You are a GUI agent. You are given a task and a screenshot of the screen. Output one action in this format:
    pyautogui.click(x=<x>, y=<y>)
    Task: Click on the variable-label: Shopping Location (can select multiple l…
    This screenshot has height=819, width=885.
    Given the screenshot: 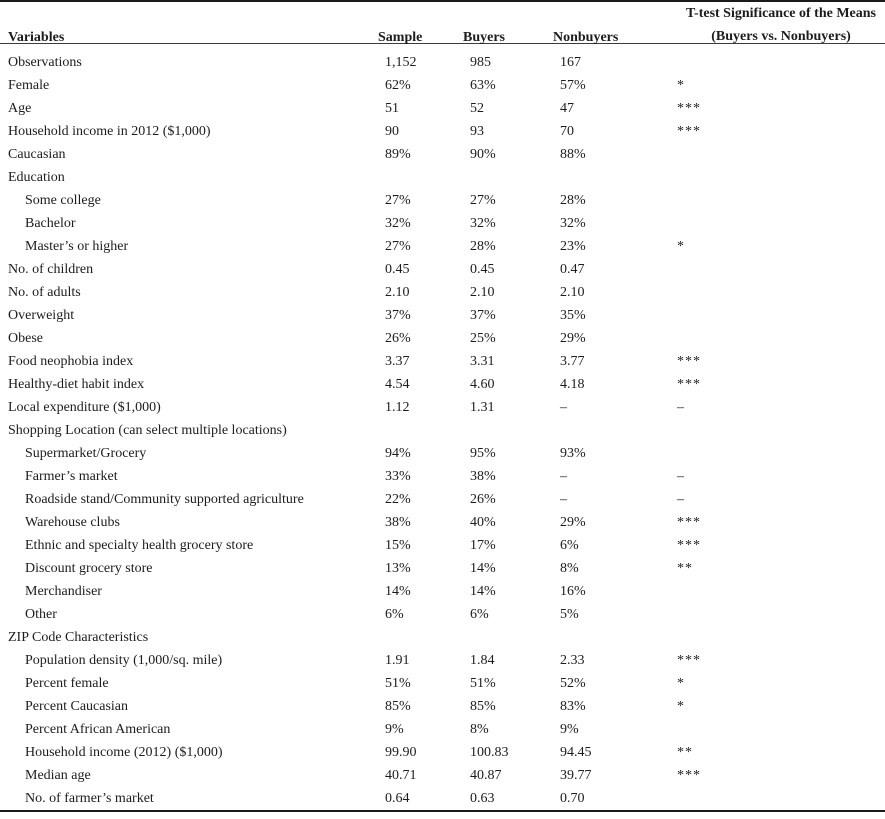 What is the action you would take?
    pyautogui.click(x=147, y=430)
    